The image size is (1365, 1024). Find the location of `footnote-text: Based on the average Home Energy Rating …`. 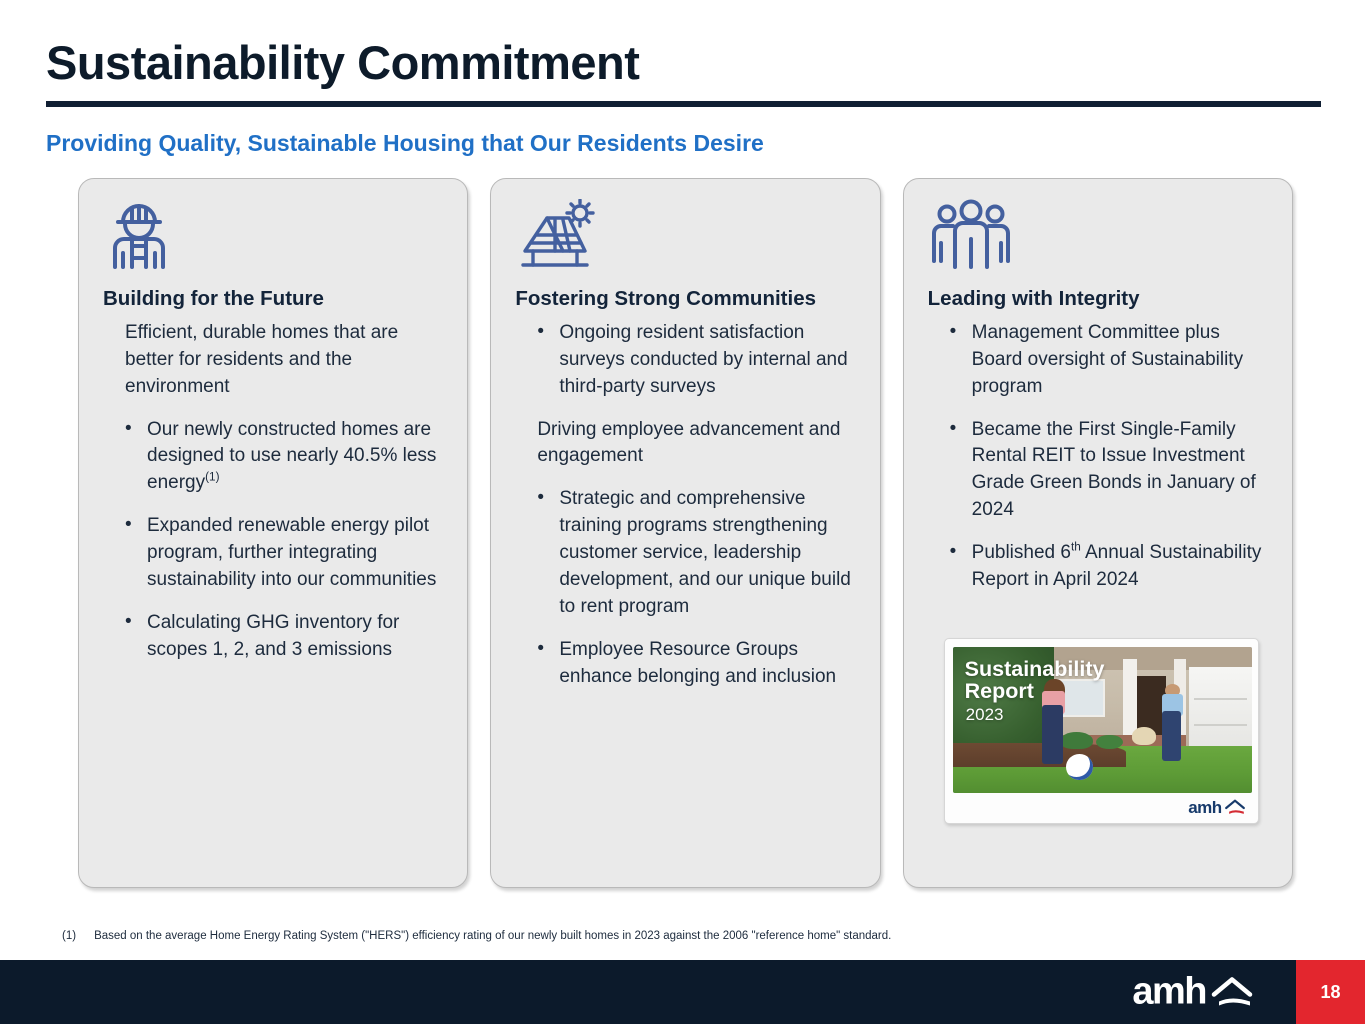

footnote-text: Based on the average Home Energy Rating … is located at coordinates (493, 936).